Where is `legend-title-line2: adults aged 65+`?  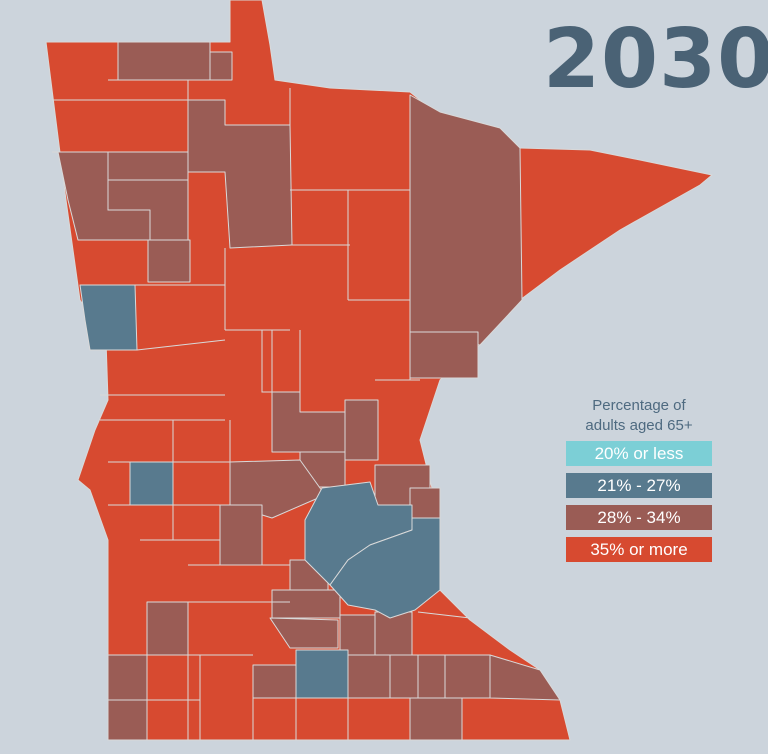
legend-title-line2: adults aged 65+ is located at coordinates (639, 425).